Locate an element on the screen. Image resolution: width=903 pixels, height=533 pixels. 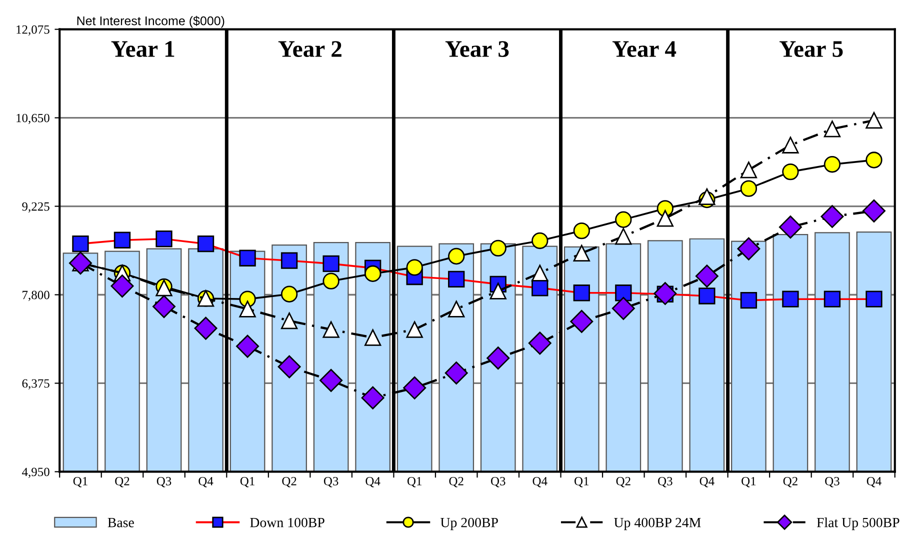
legend-label: Down 100BP is located at coordinates (287, 523).